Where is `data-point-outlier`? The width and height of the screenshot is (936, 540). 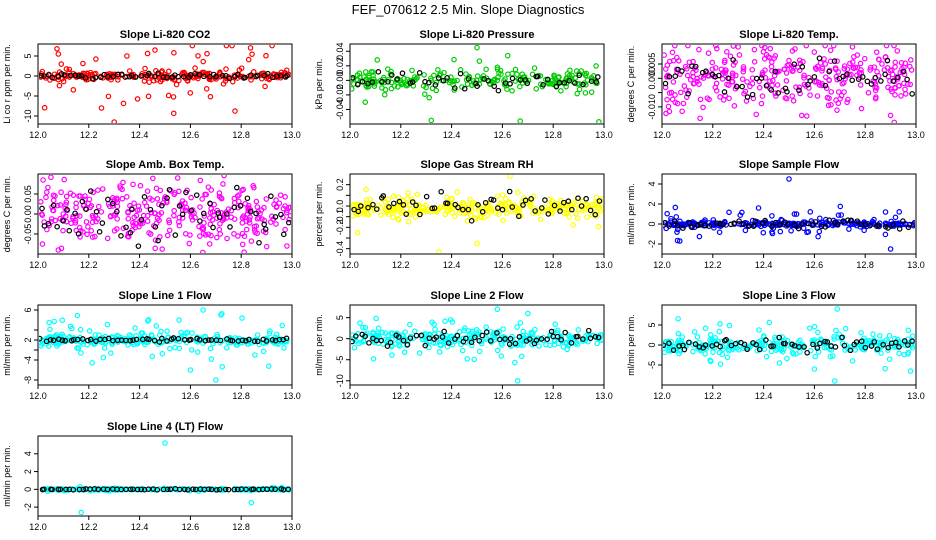
data-point-outlier is located at coordinates (190, 370).